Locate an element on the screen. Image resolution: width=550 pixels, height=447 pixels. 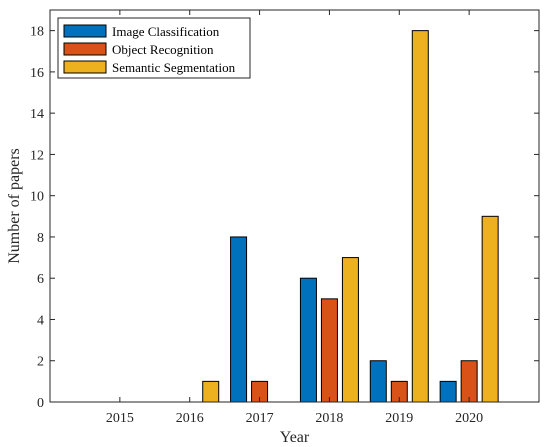
y-tick-label: 16 is located at coordinates (37, 73).